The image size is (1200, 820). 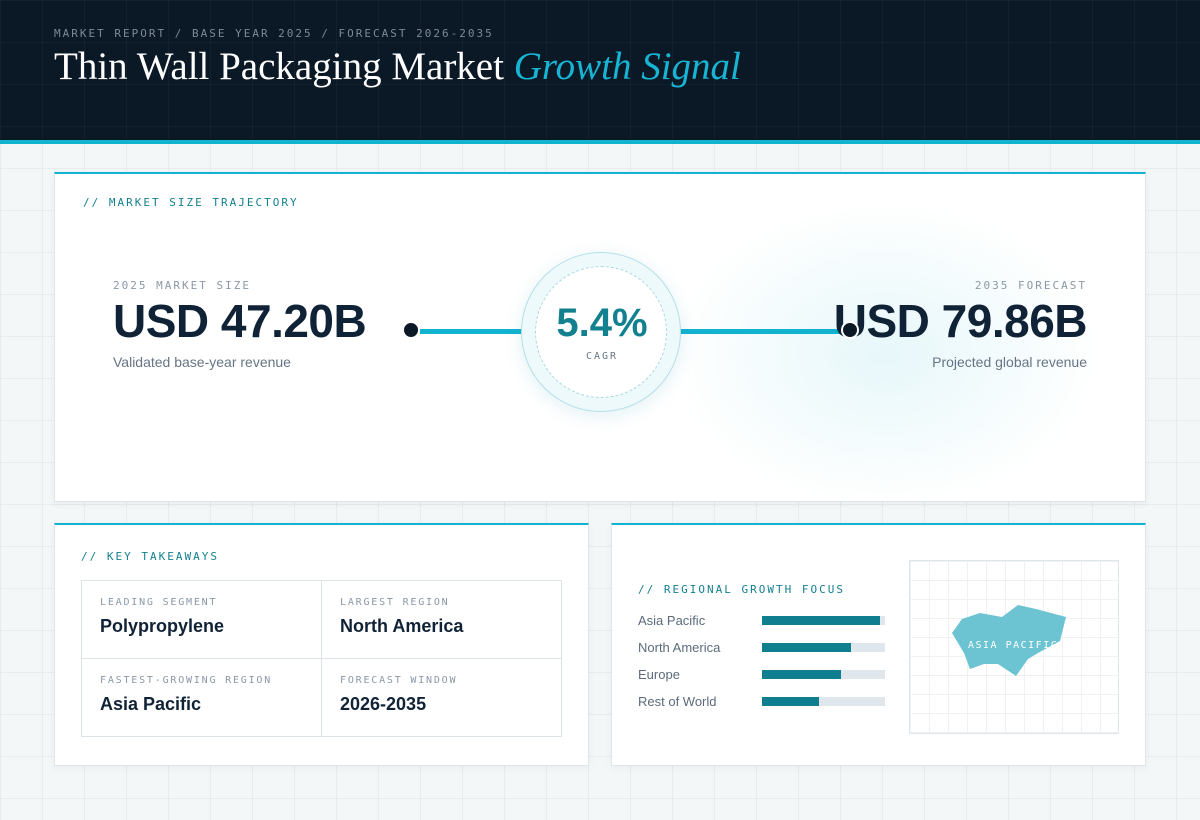 What do you see at coordinates (1030, 285) in the screenshot?
I see `forecast-label: 2035 FORECAST` at bounding box center [1030, 285].